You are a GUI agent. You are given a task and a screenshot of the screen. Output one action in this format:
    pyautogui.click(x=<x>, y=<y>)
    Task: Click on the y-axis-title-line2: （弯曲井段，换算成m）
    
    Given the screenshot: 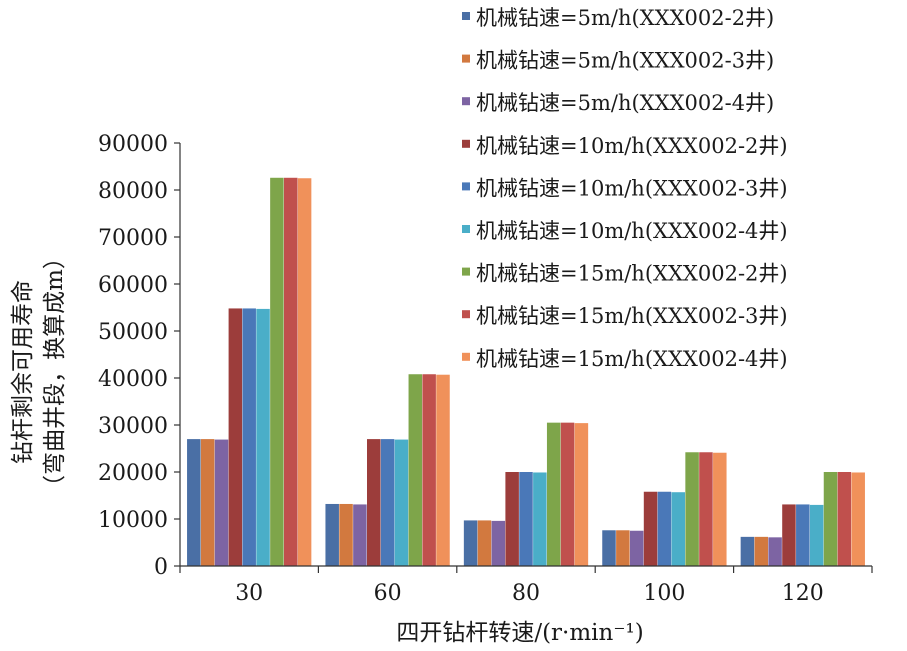 What is the action you would take?
    pyautogui.click(x=55, y=372)
    